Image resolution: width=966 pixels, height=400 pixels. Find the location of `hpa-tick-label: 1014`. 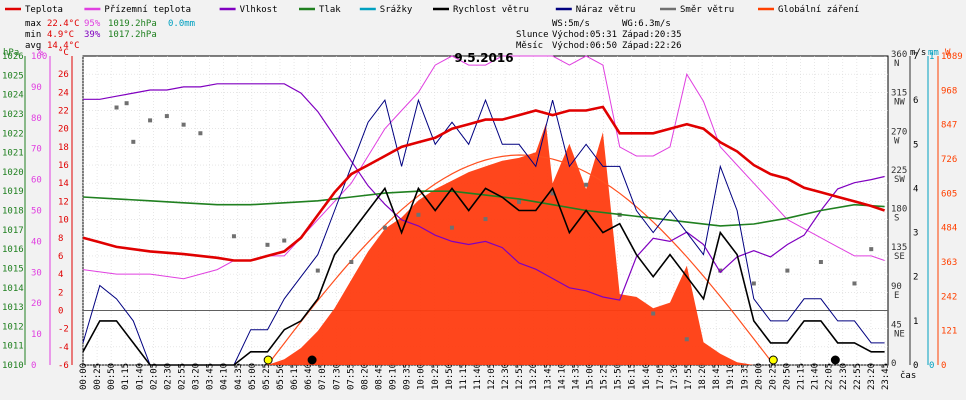

hpa-tick-label: 1014 is located at coordinates (13, 289).